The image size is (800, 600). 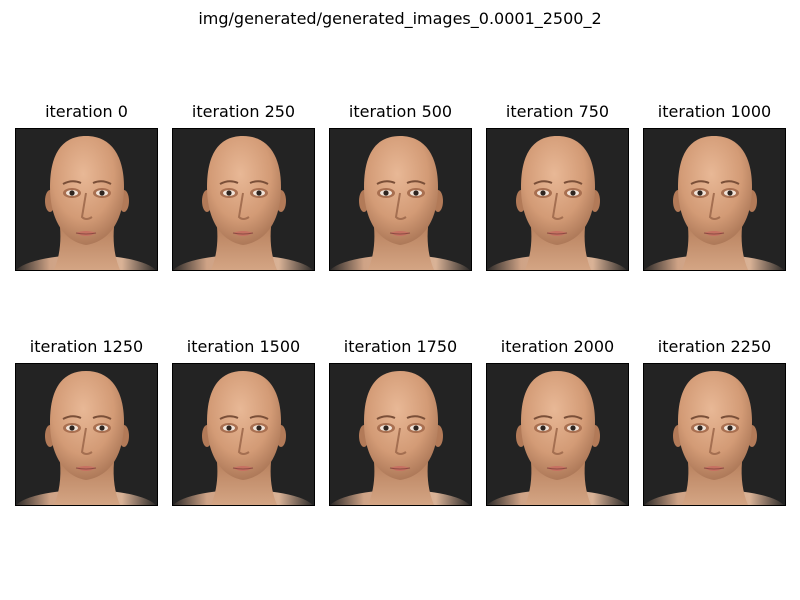 I want to click on panel-title: iteration 2000, so click(x=557, y=346).